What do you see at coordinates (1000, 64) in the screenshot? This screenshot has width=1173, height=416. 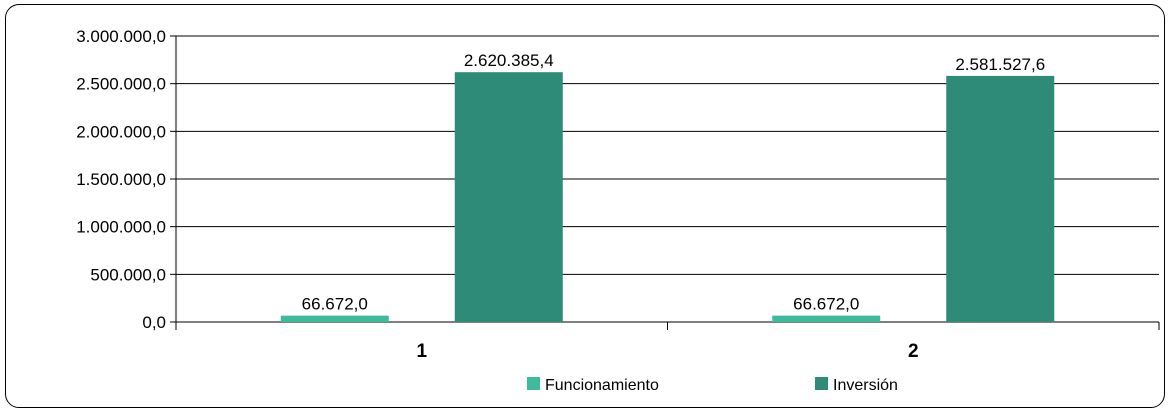 I see `data-label: 2.581.527,6` at bounding box center [1000, 64].